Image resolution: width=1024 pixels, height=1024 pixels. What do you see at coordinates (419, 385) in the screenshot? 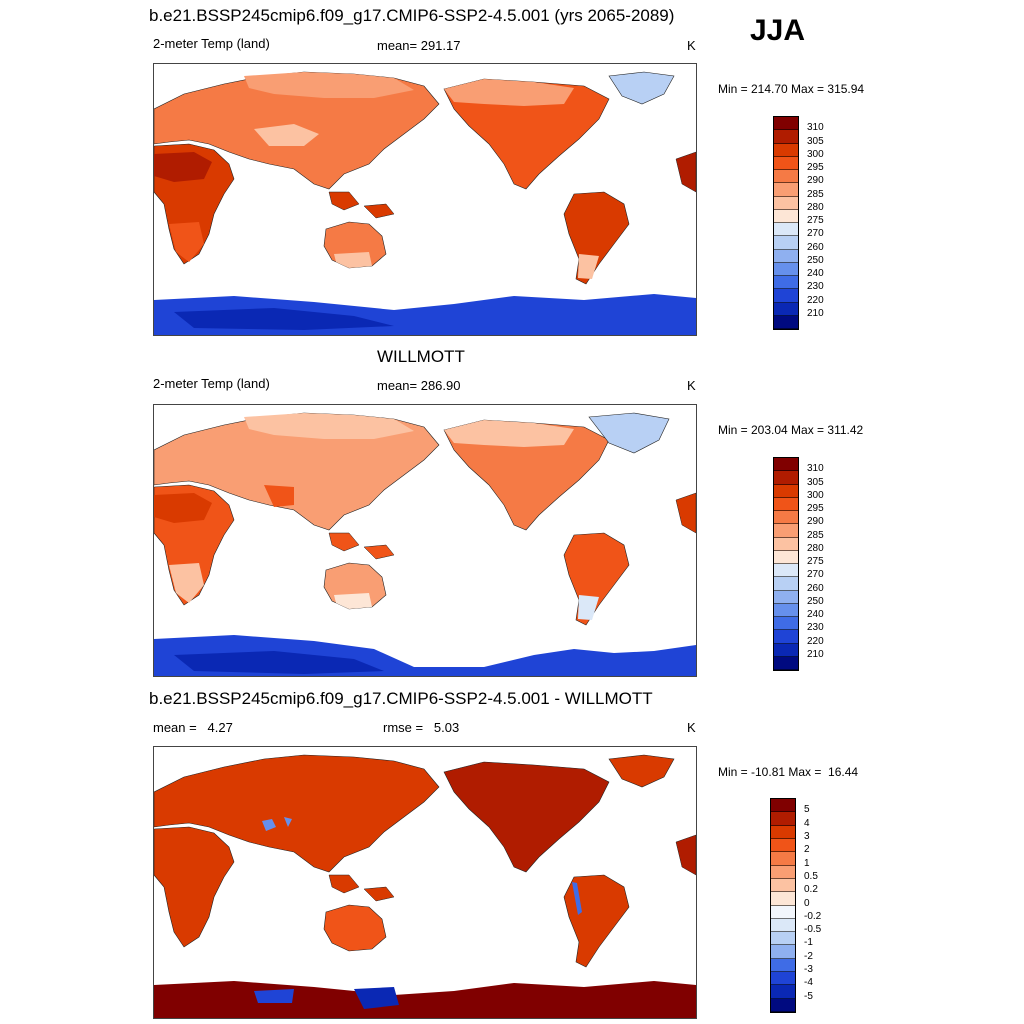
I see `panel-2-mean-label: mean= 286.90` at bounding box center [419, 385].